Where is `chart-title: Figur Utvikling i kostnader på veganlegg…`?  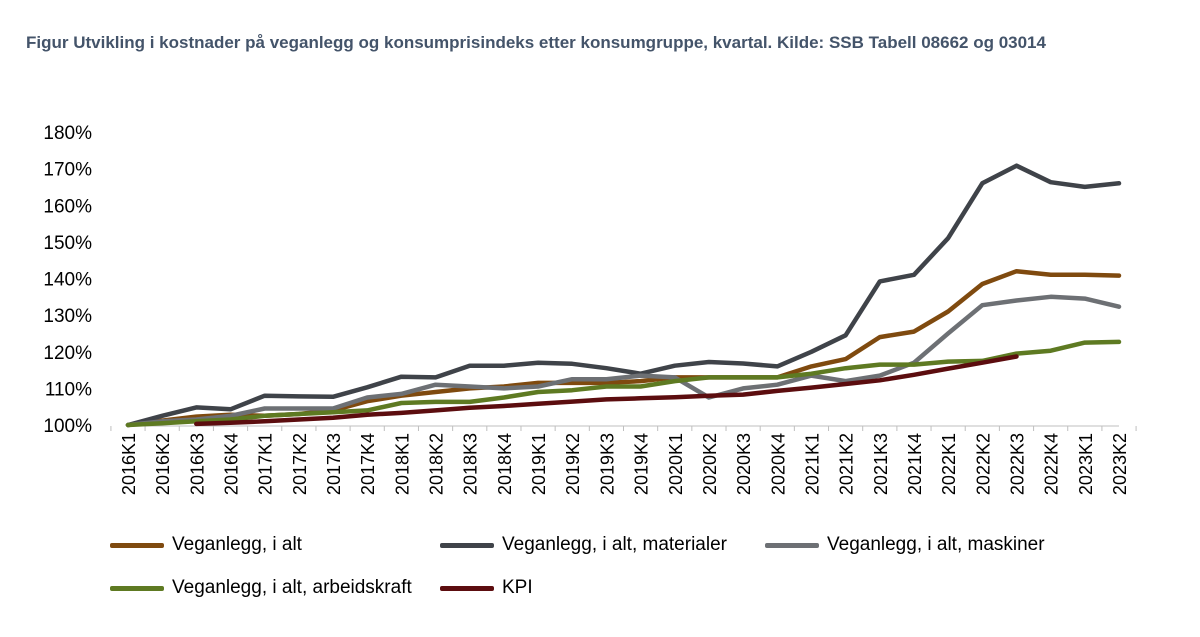
chart-title: Figur Utvikling i kostnader på veganlegg… is located at coordinates (536, 42).